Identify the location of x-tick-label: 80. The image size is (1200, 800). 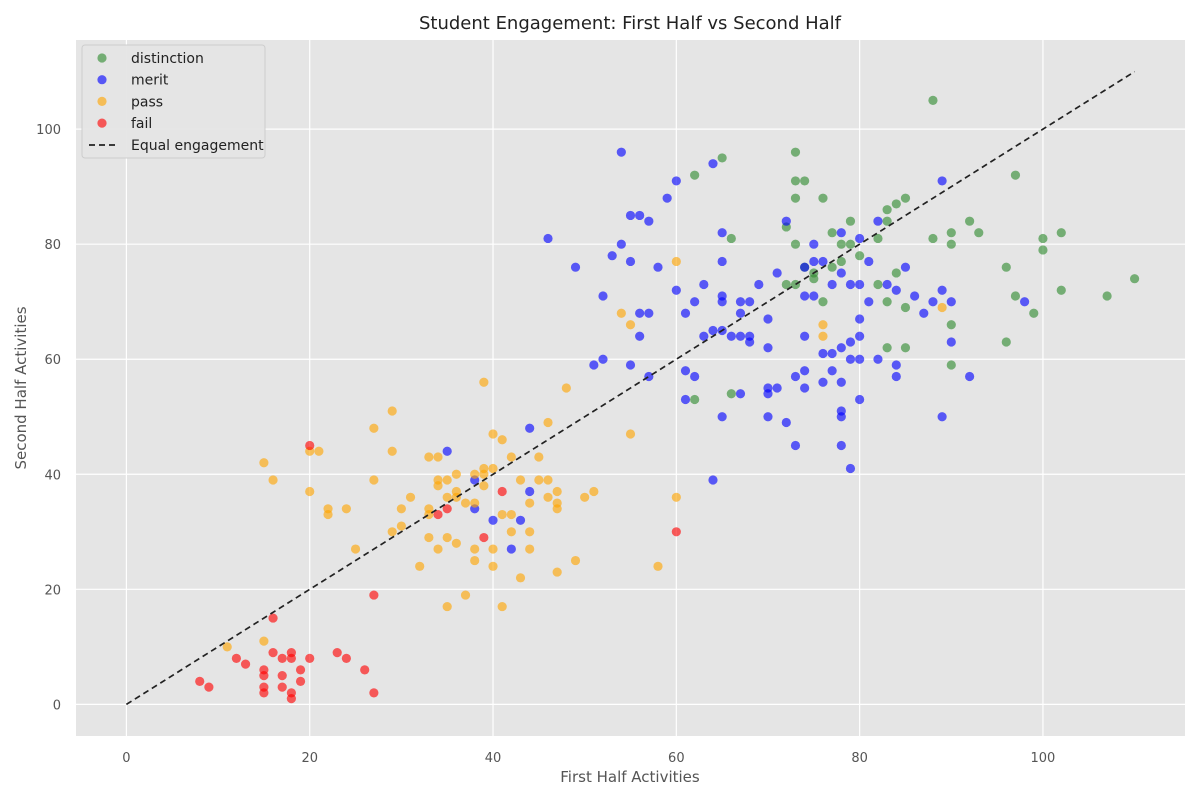
(859, 758).